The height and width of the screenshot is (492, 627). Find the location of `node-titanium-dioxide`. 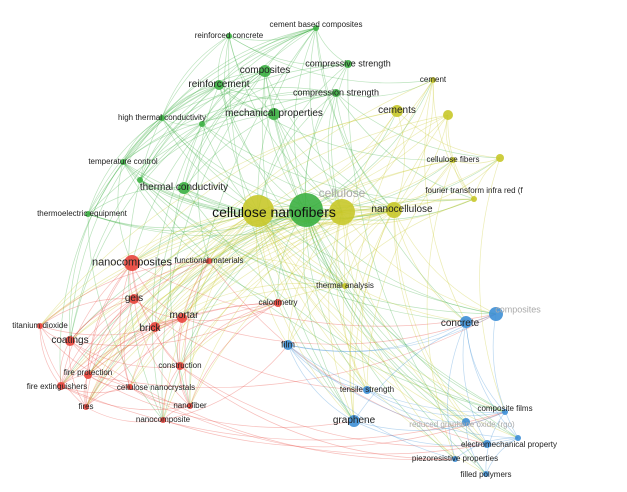

node-titanium-dioxide is located at coordinates (40, 326).